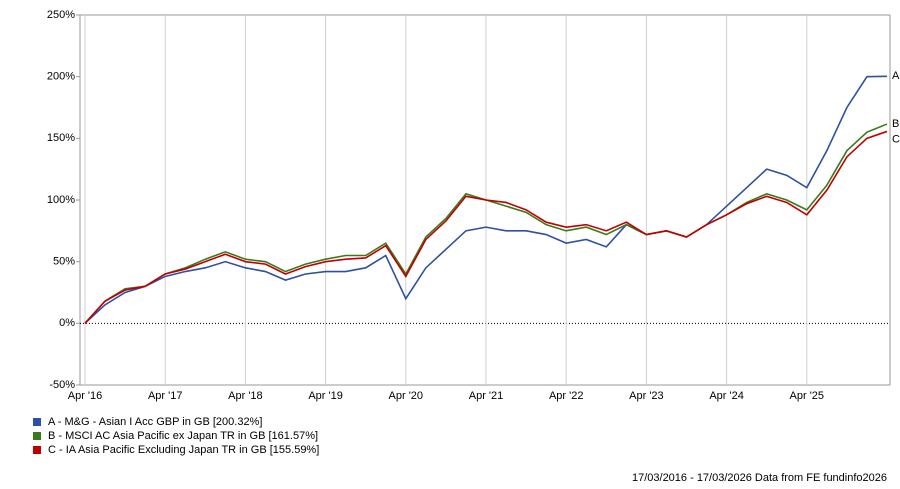 This screenshot has width=900, height=489. Describe the element at coordinates (62, 385) in the screenshot. I see `y-tick-label: -50%` at that location.